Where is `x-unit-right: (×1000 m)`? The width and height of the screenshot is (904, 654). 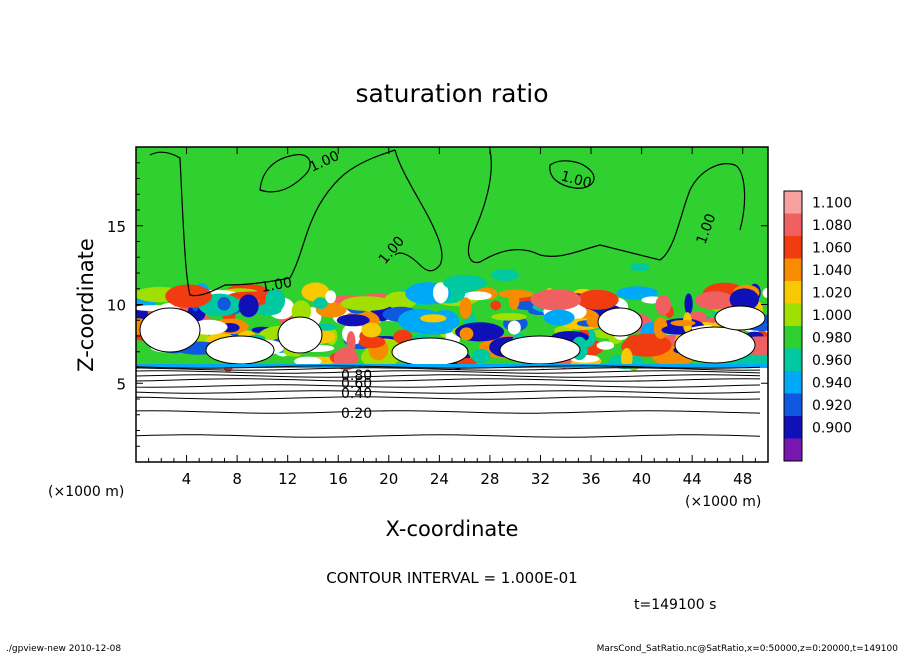
x-unit-right: (×1000 m) is located at coordinates (723, 502).